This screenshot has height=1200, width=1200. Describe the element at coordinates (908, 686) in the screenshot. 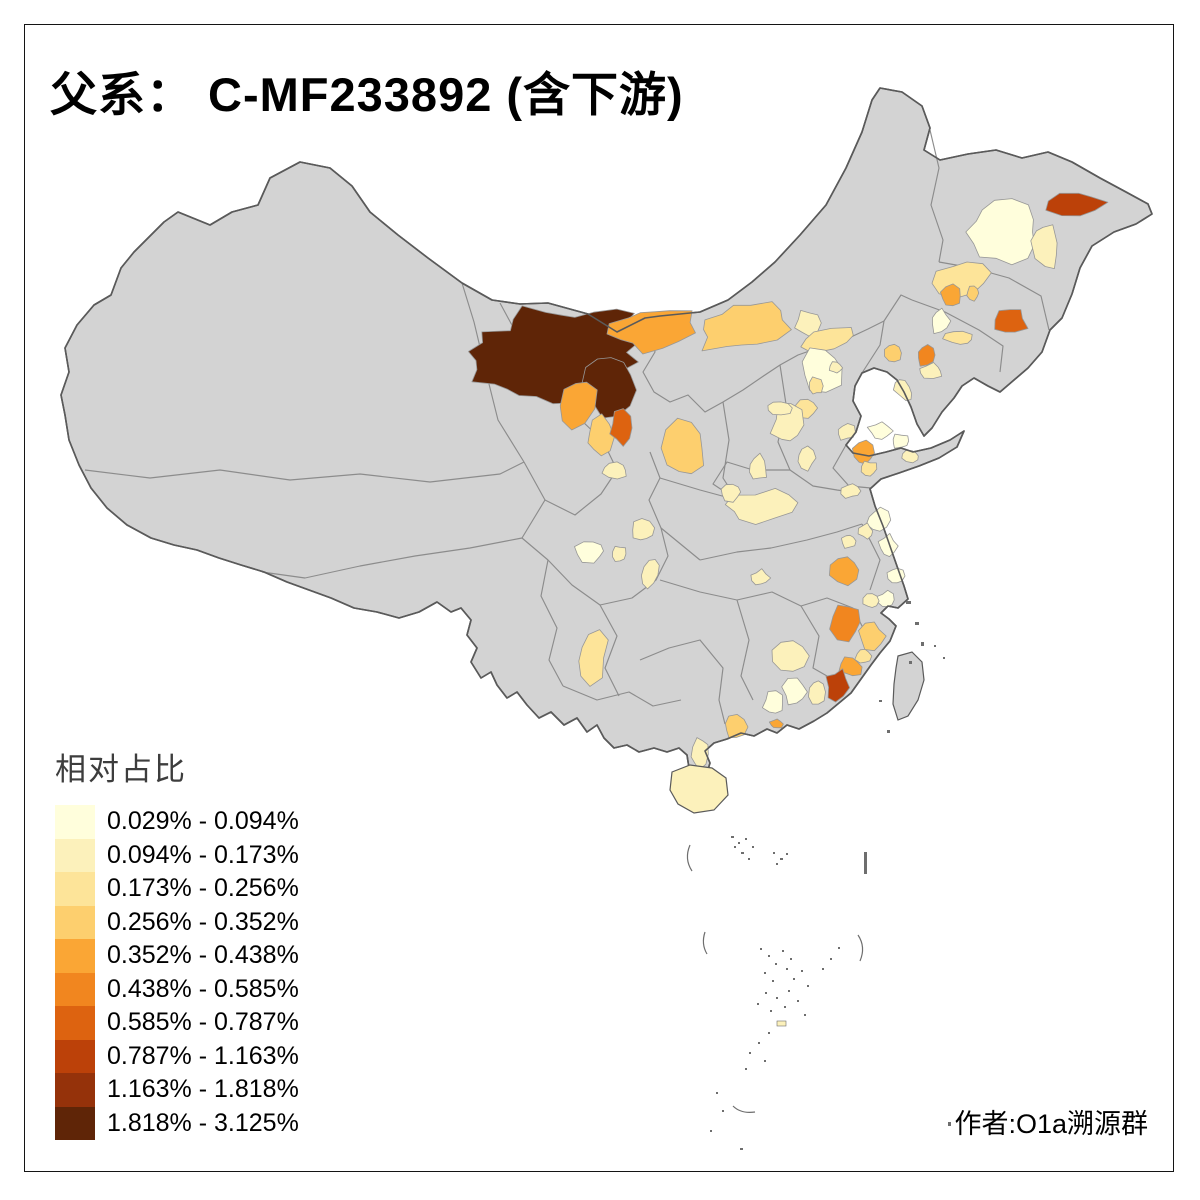

I see `taiwan-island` at that location.